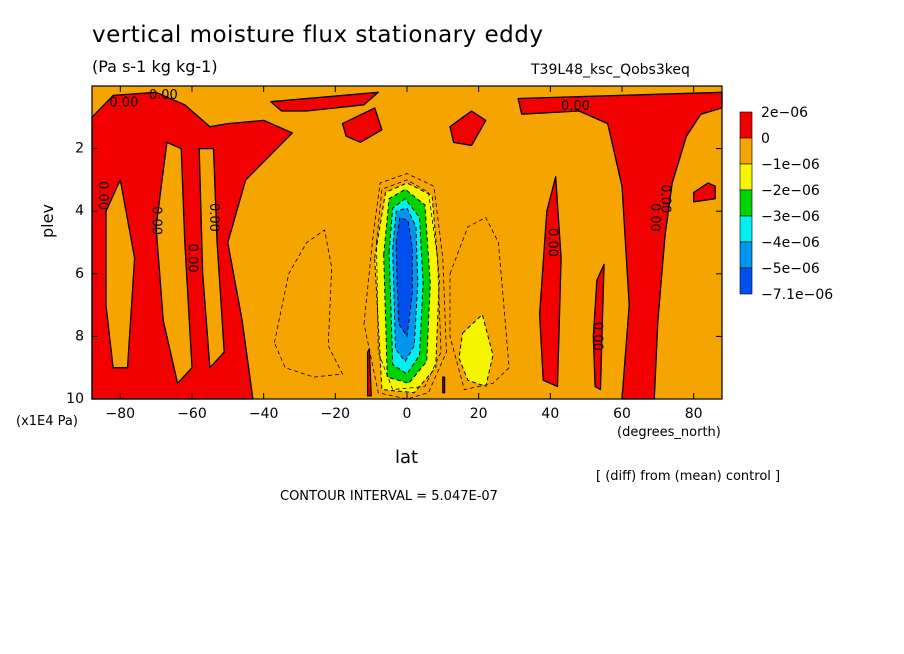  I want to click on x-tick-label: 60, so click(622, 414).